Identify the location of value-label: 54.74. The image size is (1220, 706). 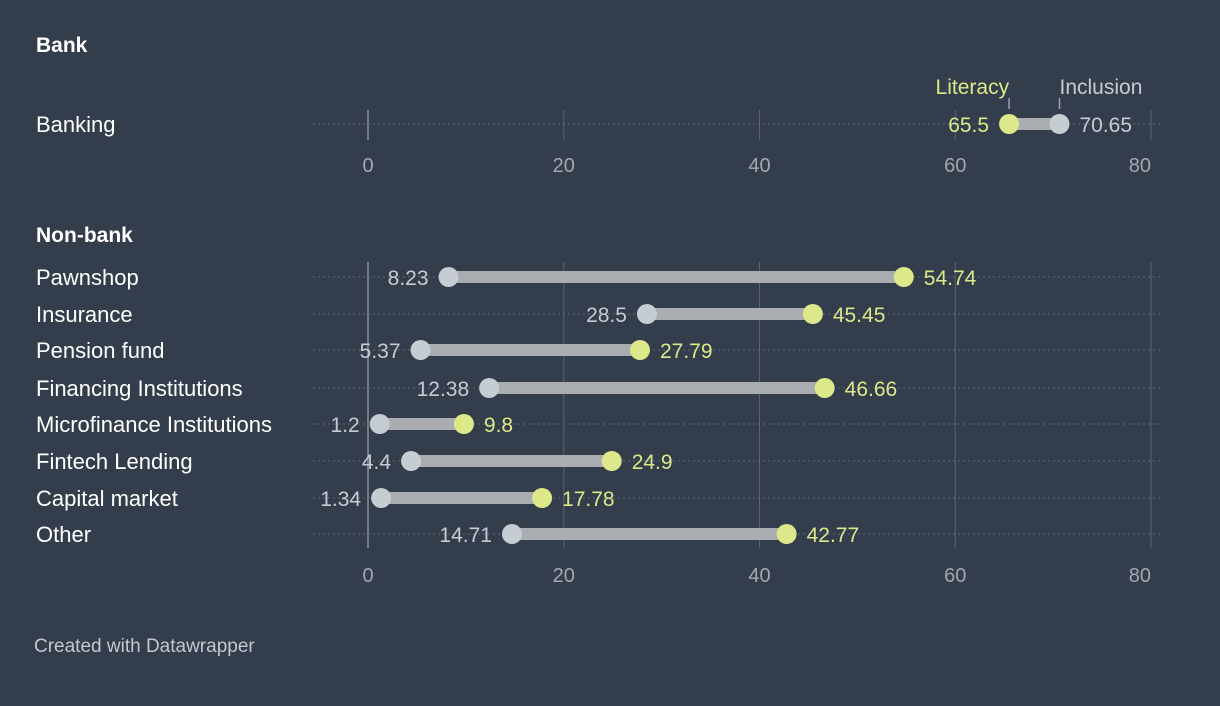
(950, 278).